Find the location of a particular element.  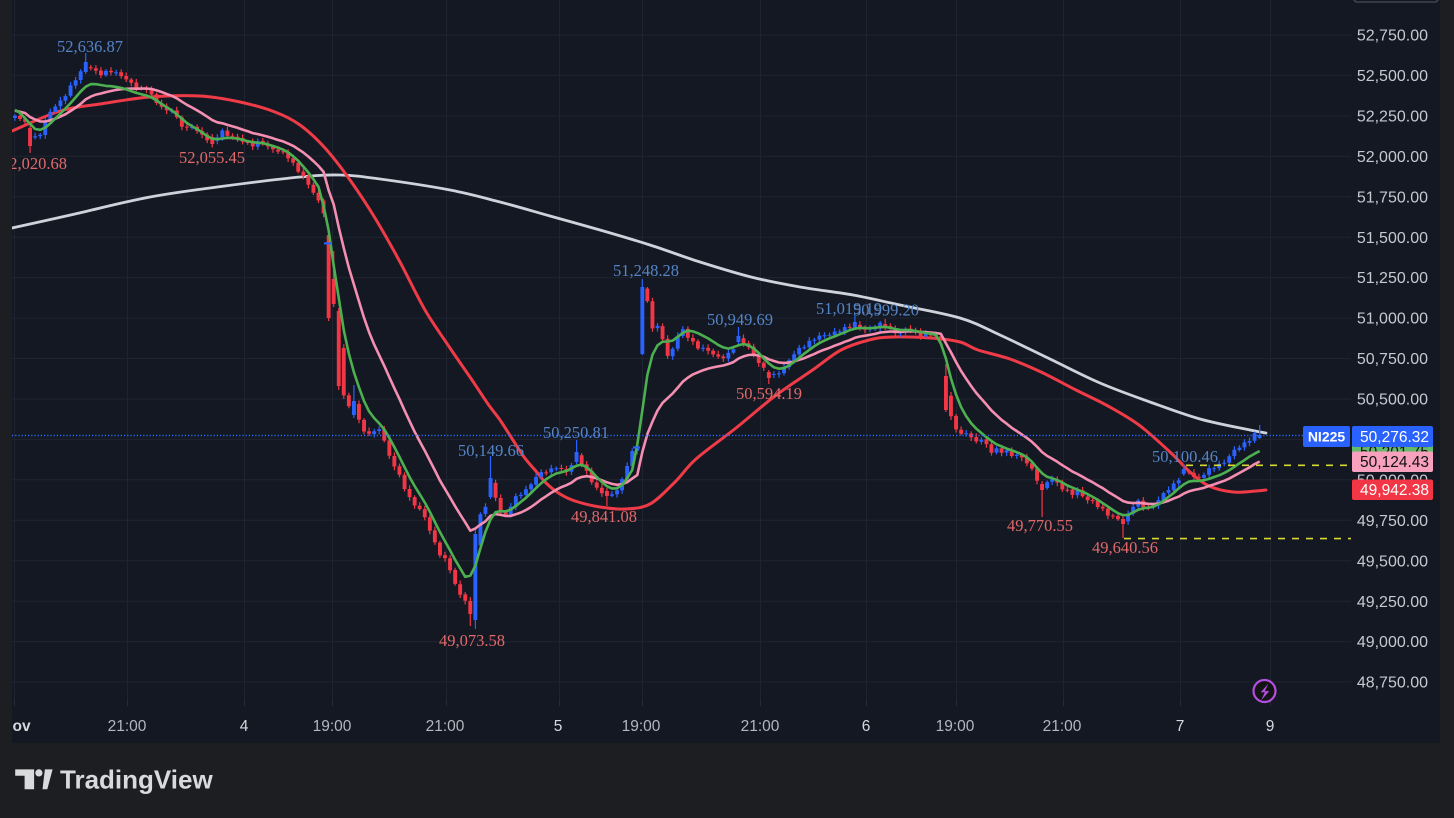

svg-text: 49,942.38 is located at coordinates (1394, 490).